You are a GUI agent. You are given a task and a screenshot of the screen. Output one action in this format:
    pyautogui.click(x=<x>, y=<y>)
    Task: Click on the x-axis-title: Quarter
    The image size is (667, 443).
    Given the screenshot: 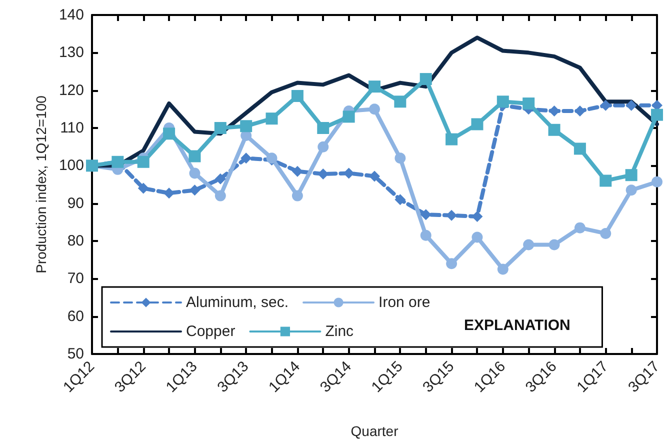 What is the action you would take?
    pyautogui.click(x=374, y=431)
    